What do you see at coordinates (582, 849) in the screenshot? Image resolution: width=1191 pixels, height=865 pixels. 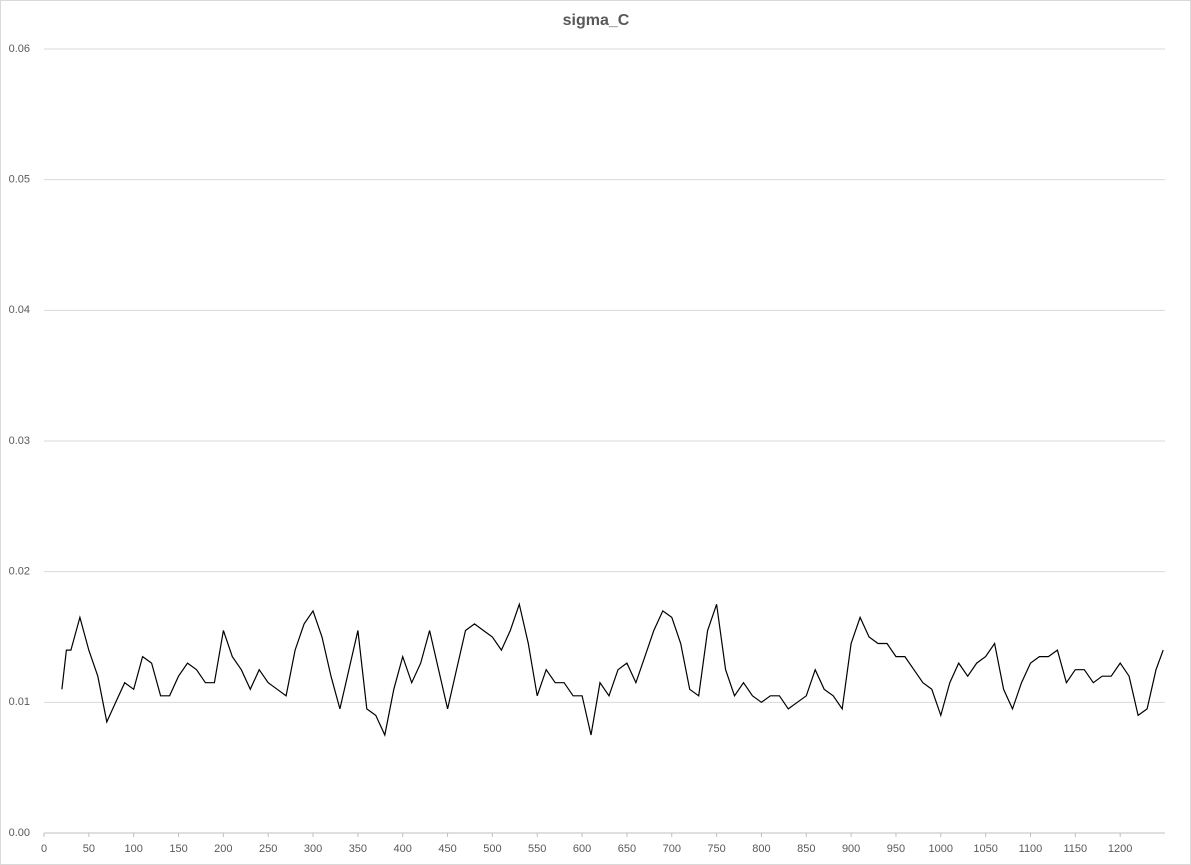 I see `x-tick-label: 600` at bounding box center [582, 849].